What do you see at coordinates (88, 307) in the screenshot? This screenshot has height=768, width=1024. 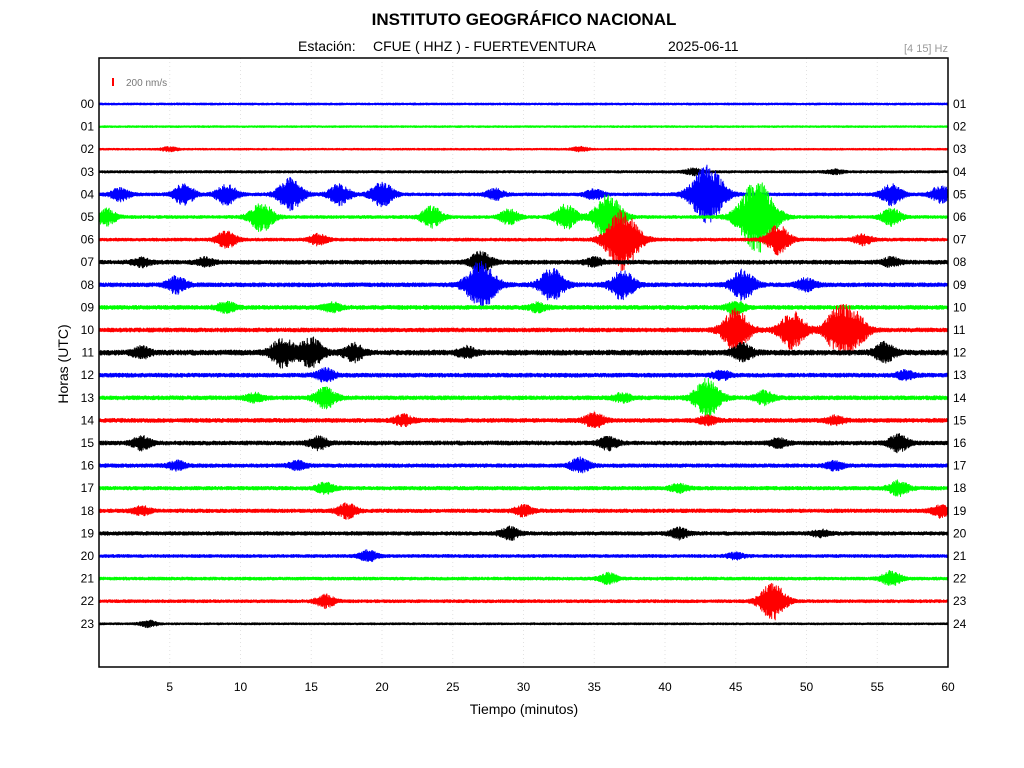 I see `hour-label-left-09: 09` at bounding box center [88, 307].